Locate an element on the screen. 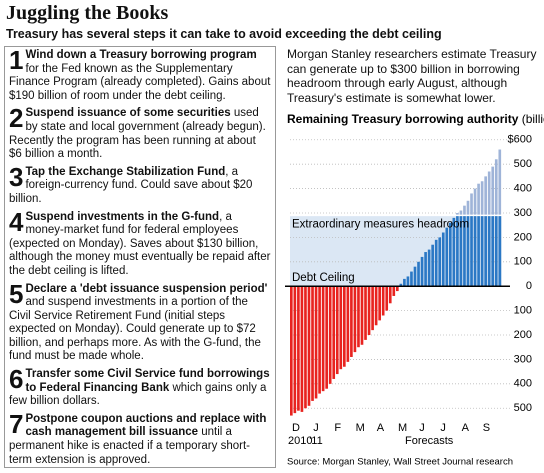  y-tick-label: 0 is located at coordinates (529, 286).